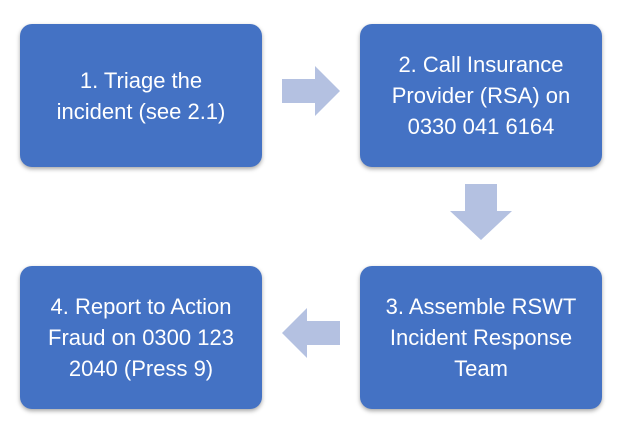 The height and width of the screenshot is (435, 622). Describe the element at coordinates (311, 333) in the screenshot. I see `arrow-left-icon` at that location.